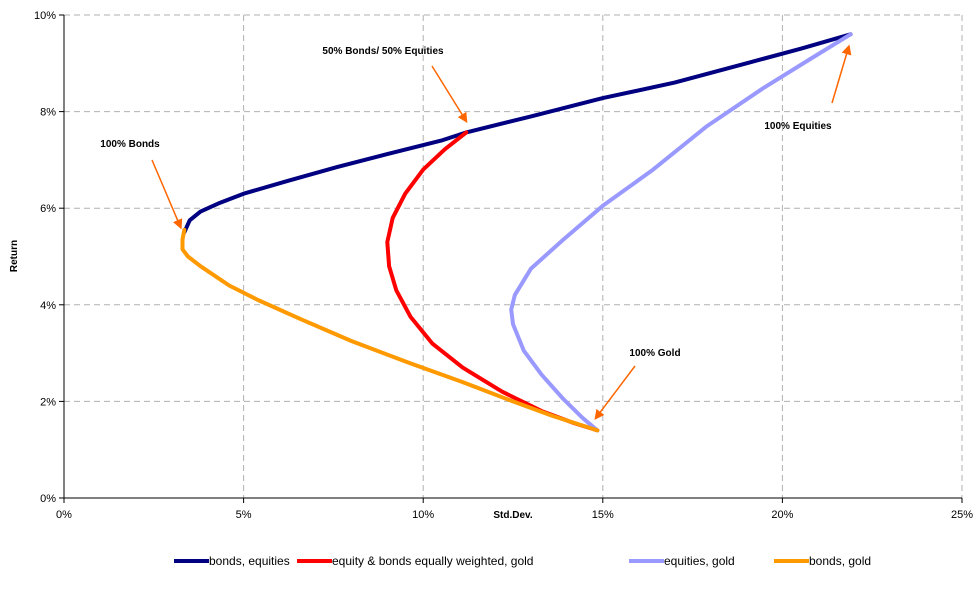 The height and width of the screenshot is (601, 979). Describe the element at coordinates (699, 561) in the screenshot. I see `legend-label: equities, gold` at that location.